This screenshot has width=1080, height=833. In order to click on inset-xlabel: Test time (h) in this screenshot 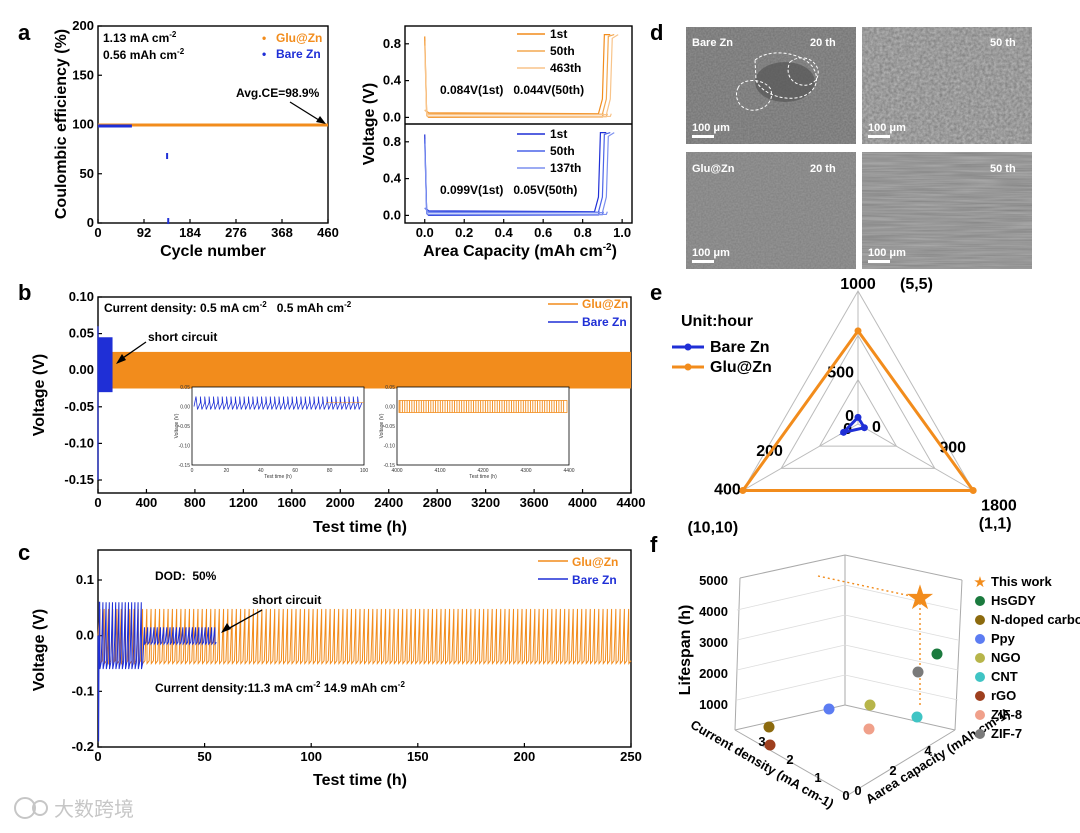, I will do `click(278, 477)`.